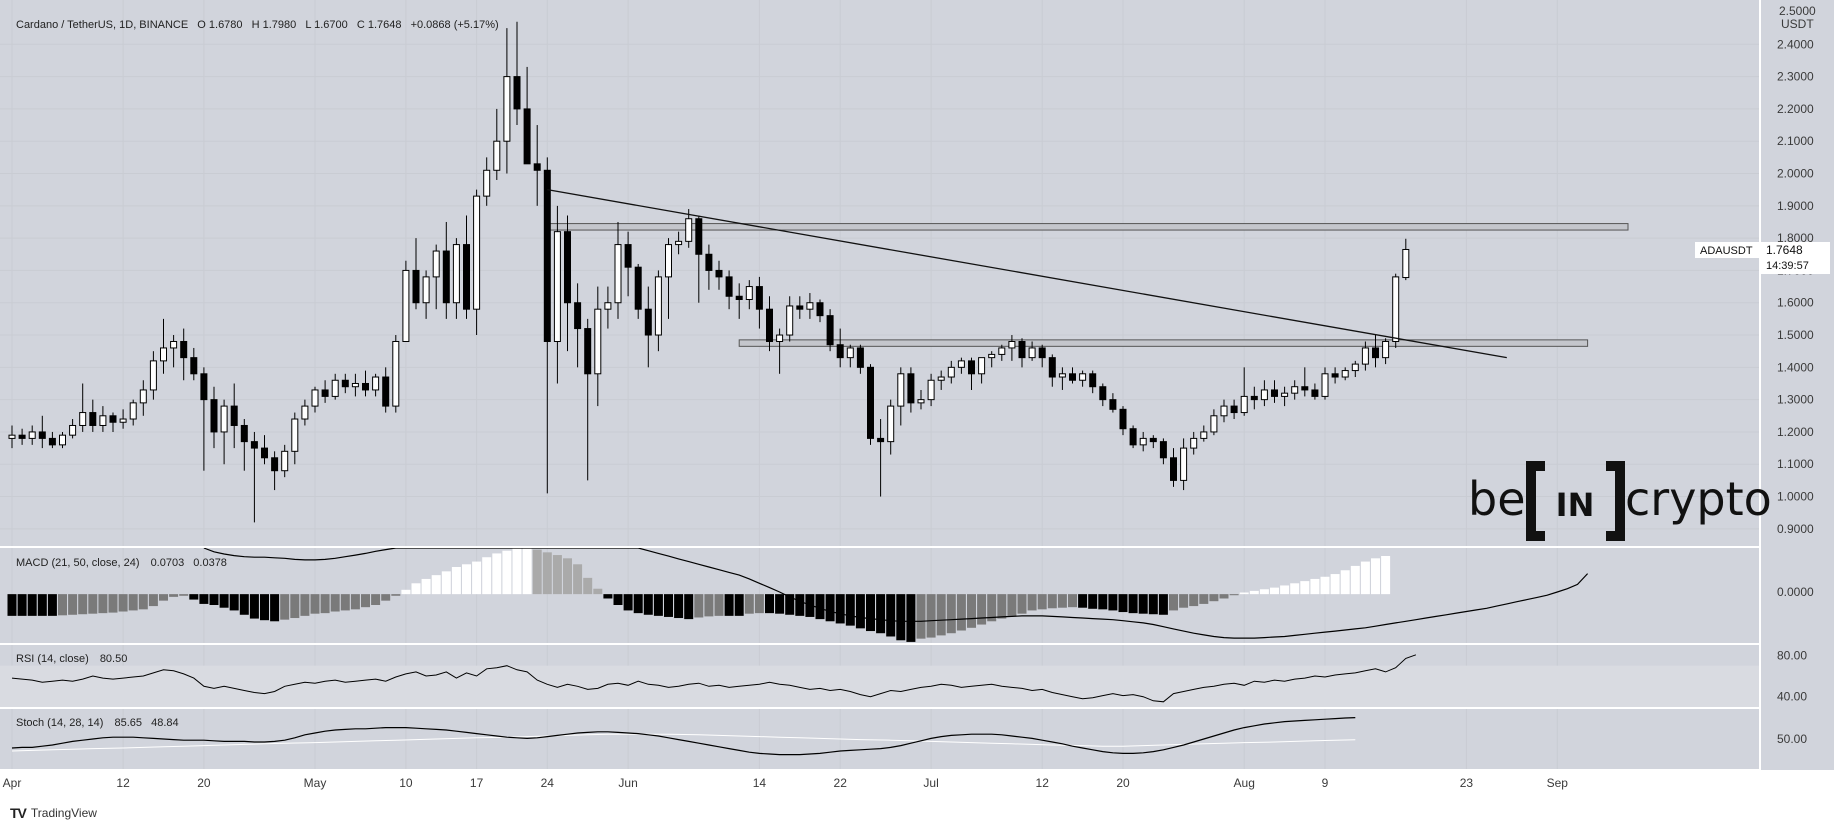  What do you see at coordinates (1795, 367) in the screenshot?
I see `price-tick-label: 1.4000` at bounding box center [1795, 367].